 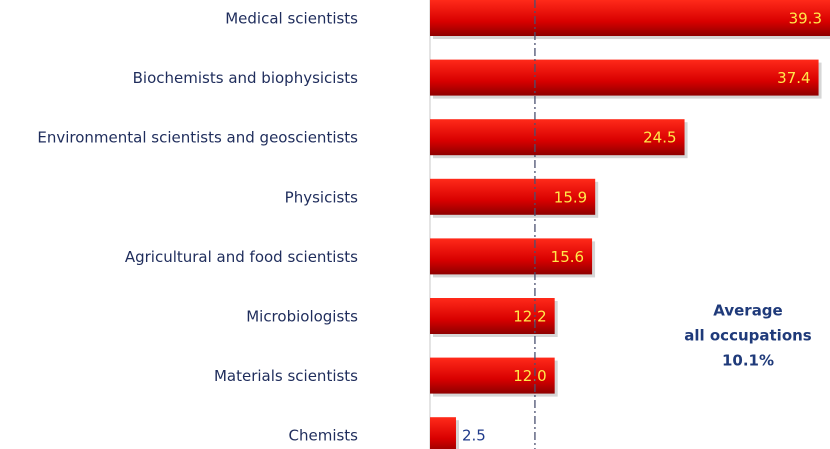 I want to click on value-label: 24.5, so click(x=659, y=138).